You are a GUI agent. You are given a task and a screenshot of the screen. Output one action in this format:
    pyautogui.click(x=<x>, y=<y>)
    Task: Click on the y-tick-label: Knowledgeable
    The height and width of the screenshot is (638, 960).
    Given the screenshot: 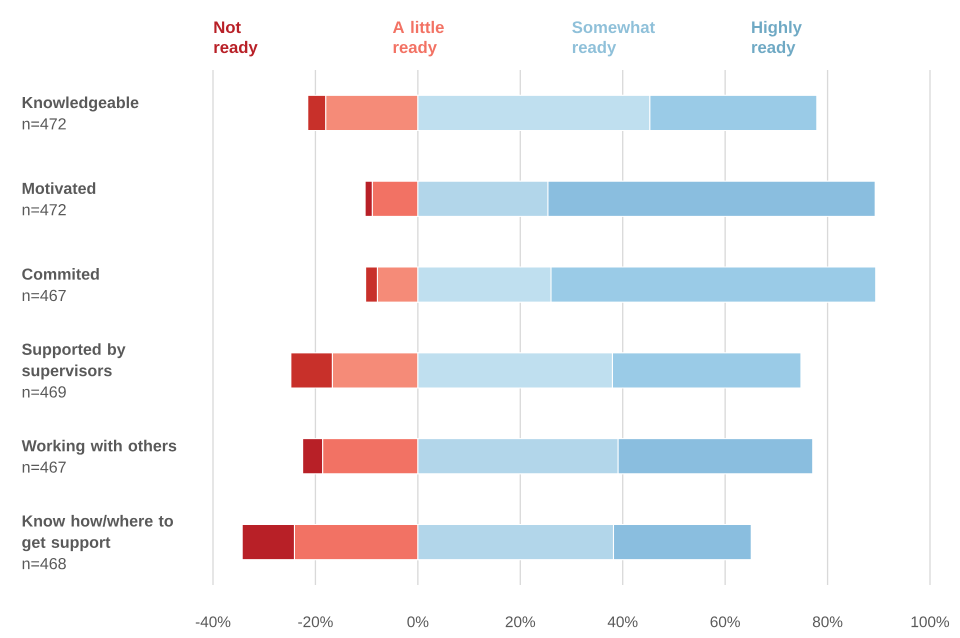 What is the action you would take?
    pyautogui.click(x=80, y=104)
    